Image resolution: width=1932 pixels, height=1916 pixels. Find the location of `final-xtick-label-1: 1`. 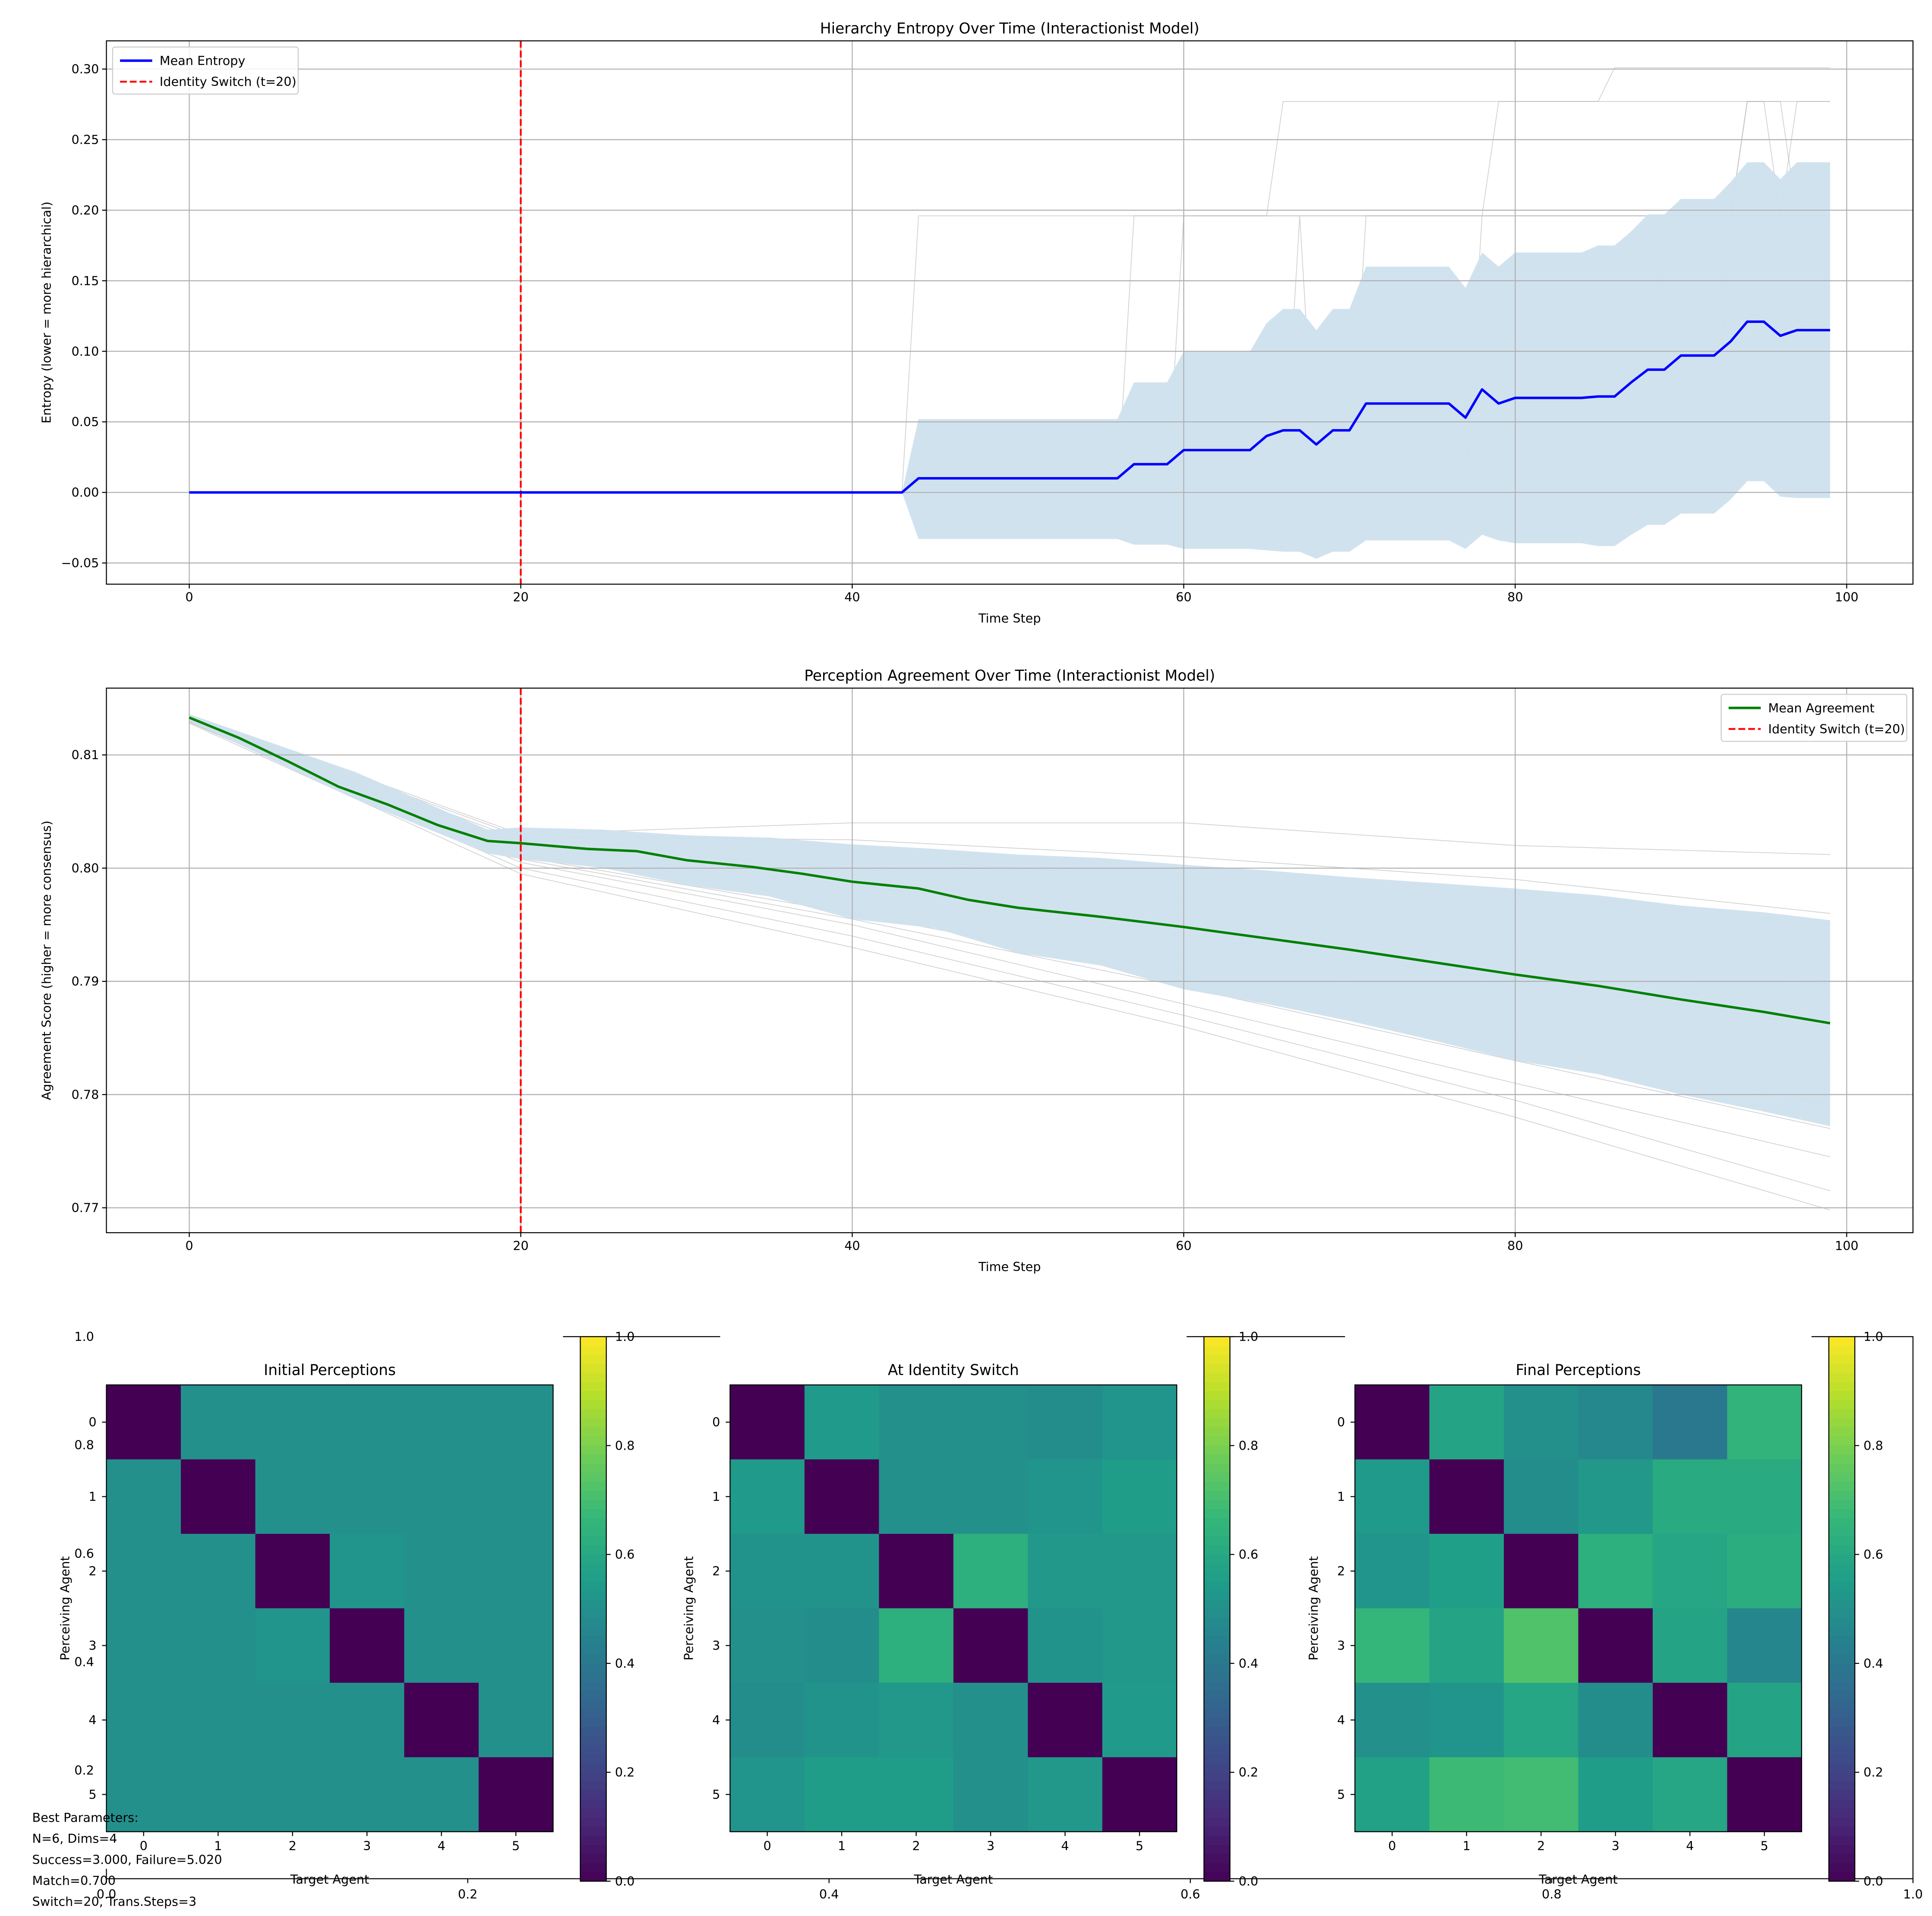

final-xtick-label-1: 1 is located at coordinates (1467, 1846).